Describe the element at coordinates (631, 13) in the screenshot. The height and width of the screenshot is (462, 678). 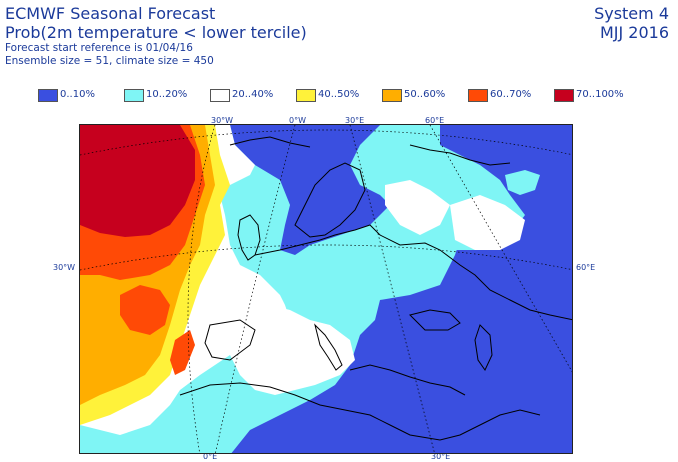
I see `system-label: System 4` at that location.